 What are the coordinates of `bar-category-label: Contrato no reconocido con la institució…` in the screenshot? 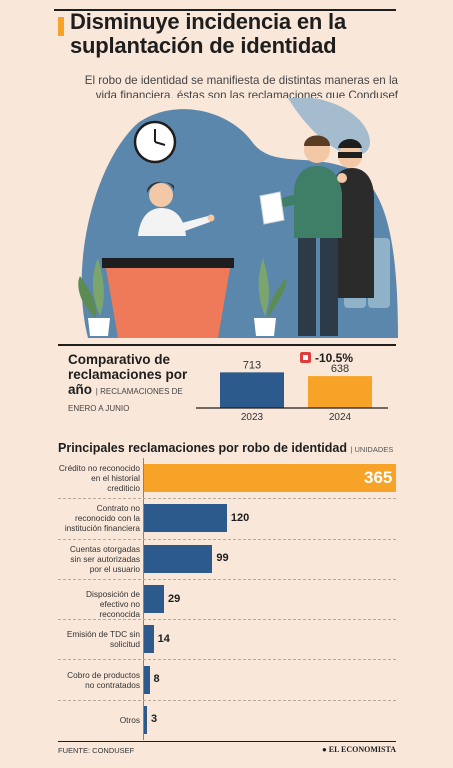 It's located at (102, 518).